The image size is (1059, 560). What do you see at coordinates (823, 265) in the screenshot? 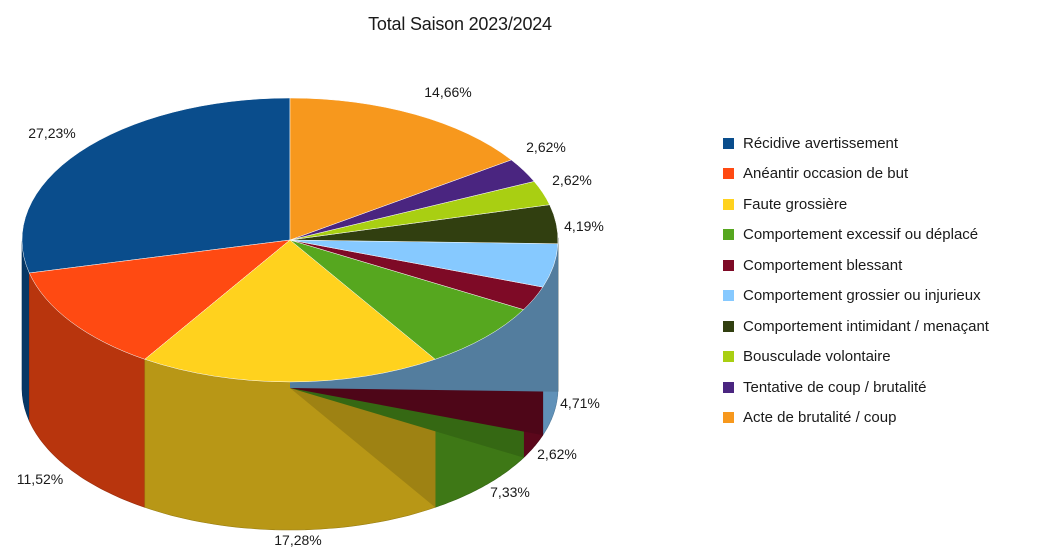
I see `legend-label: Comportement blessant` at bounding box center [823, 265].